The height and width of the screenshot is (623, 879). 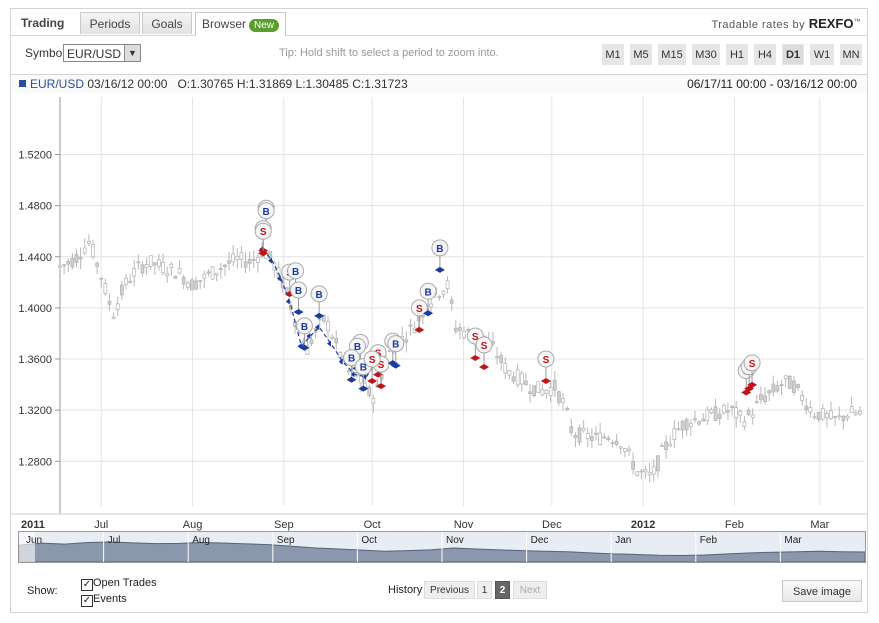 What do you see at coordinates (35, 360) in the screenshot?
I see `y-tick-label: 1.3600` at bounding box center [35, 360].